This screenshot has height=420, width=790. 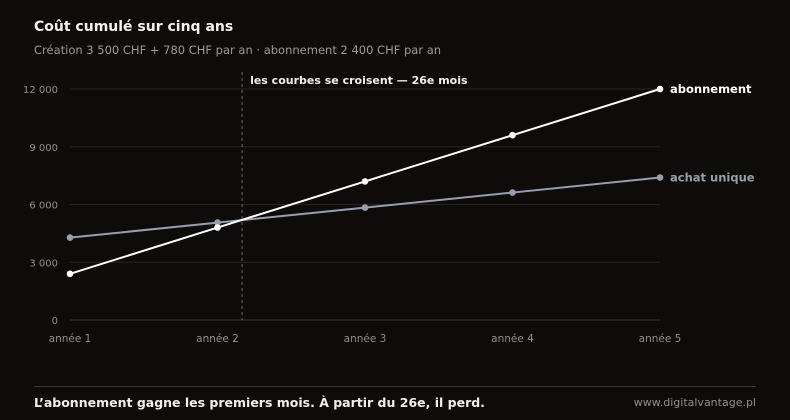 What do you see at coordinates (55, 321) in the screenshot?
I see `y-tick-label: 0` at bounding box center [55, 321].